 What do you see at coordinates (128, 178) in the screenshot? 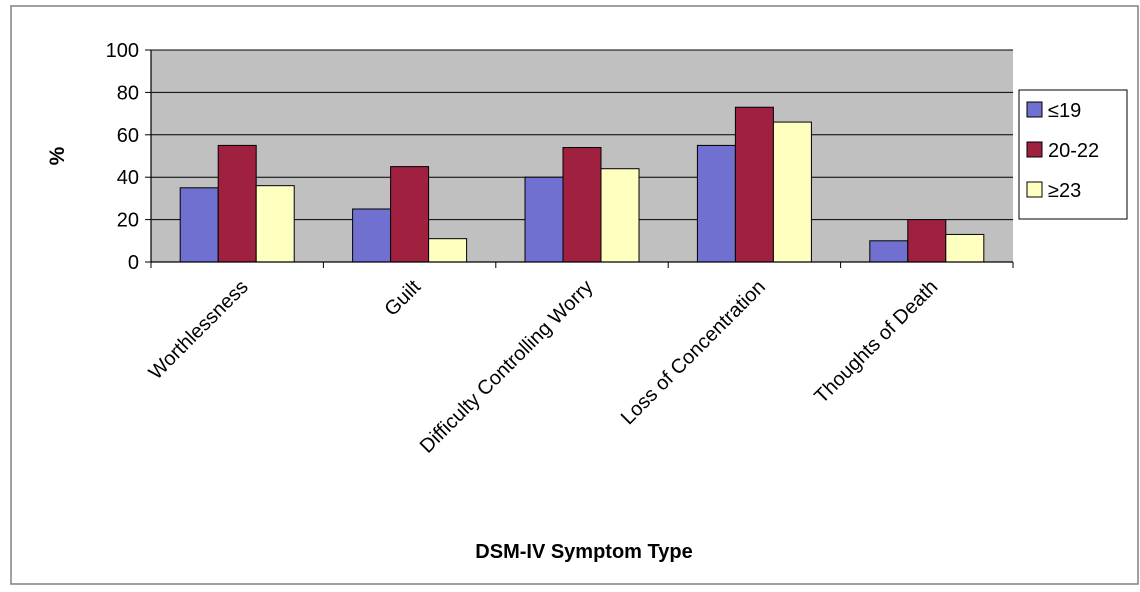
I see `y-tick-label: 40` at bounding box center [128, 178].